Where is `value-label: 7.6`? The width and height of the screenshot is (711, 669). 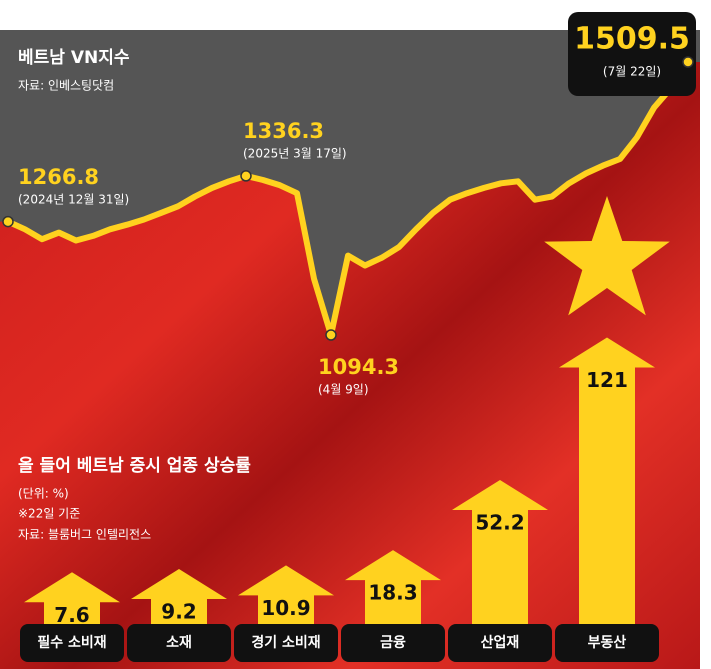
value-label: 7.6 is located at coordinates (71, 615).